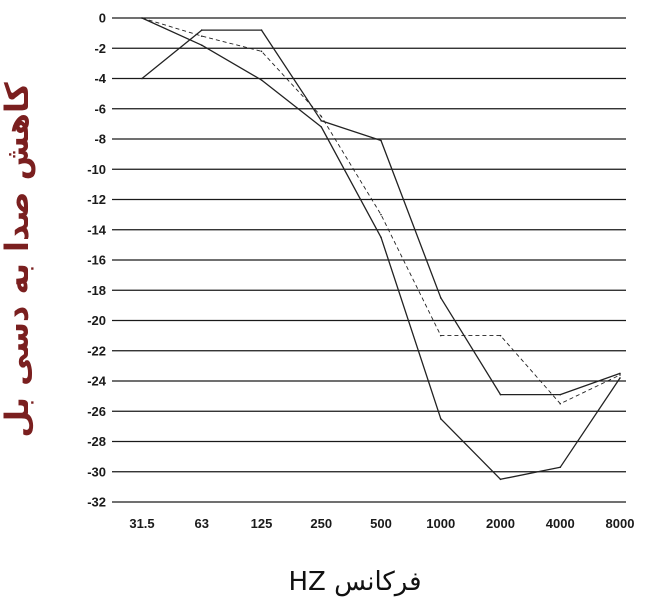 This screenshot has height=599, width=651. What do you see at coordinates (96, 471) in the screenshot?
I see `y-tick-label: -30` at bounding box center [96, 471].